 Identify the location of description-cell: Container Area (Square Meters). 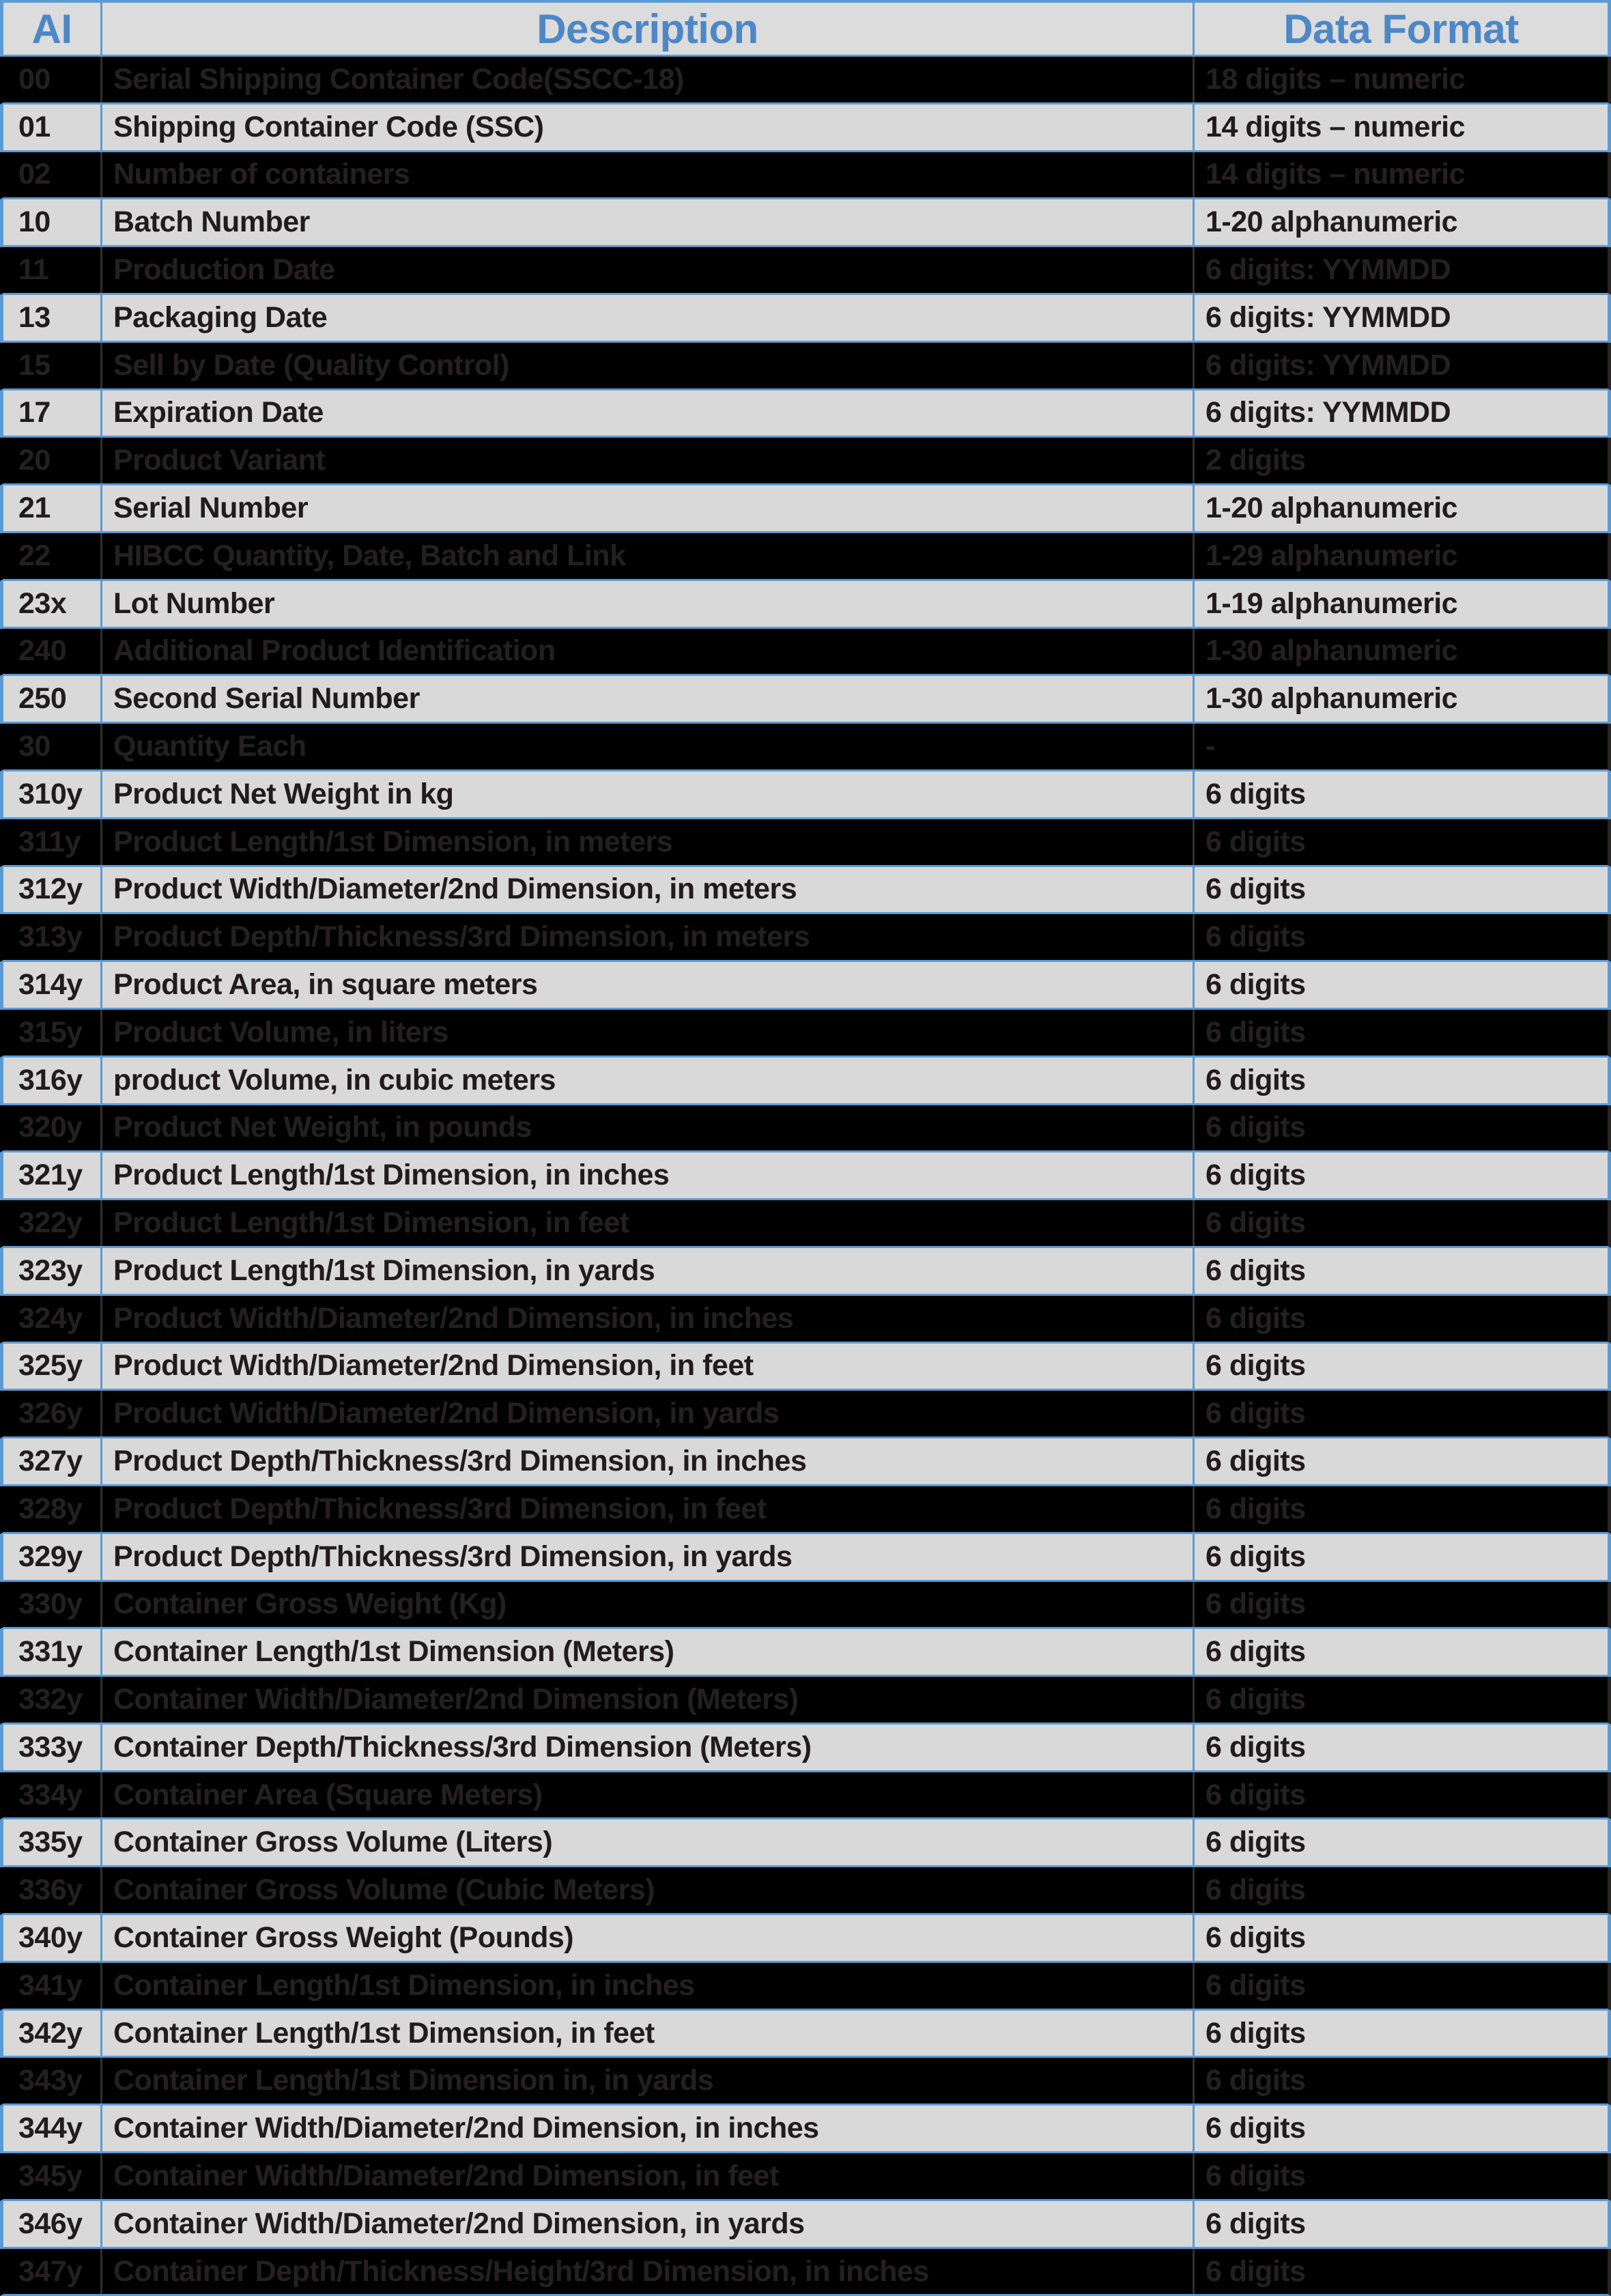
(646, 1795).